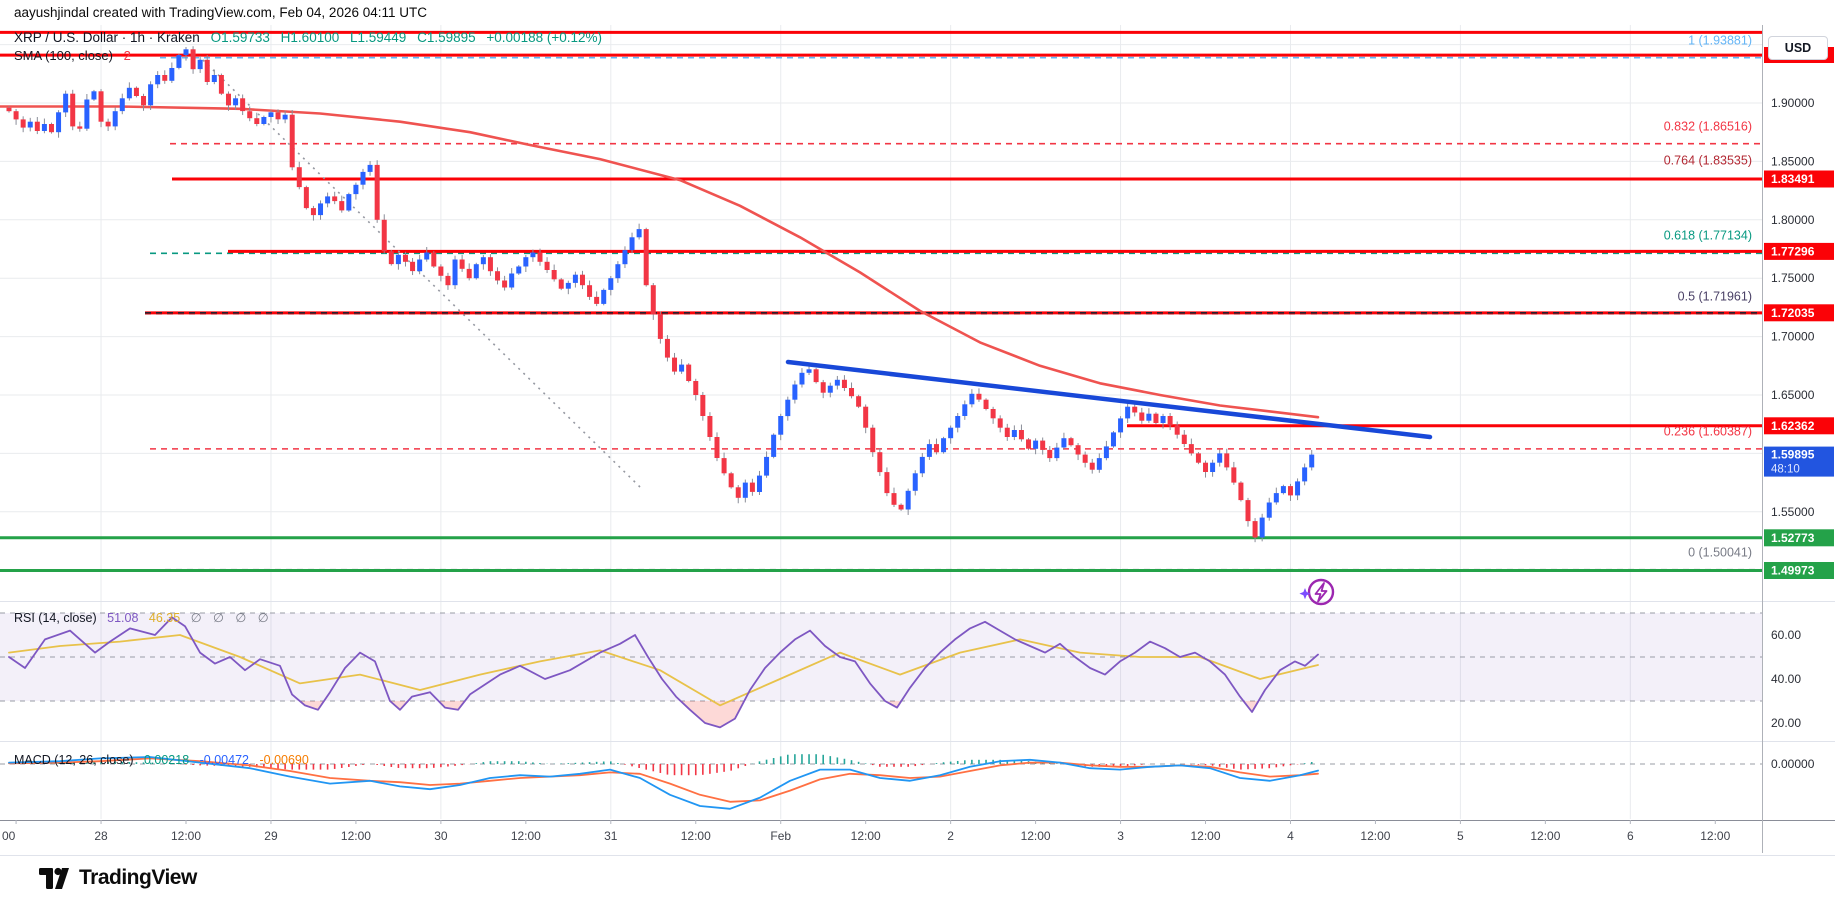 Image resolution: width=1835 pixels, height=913 pixels. Describe the element at coordinates (1793, 313) in the screenshot. I see `svg-text: 1.72035` at that location.